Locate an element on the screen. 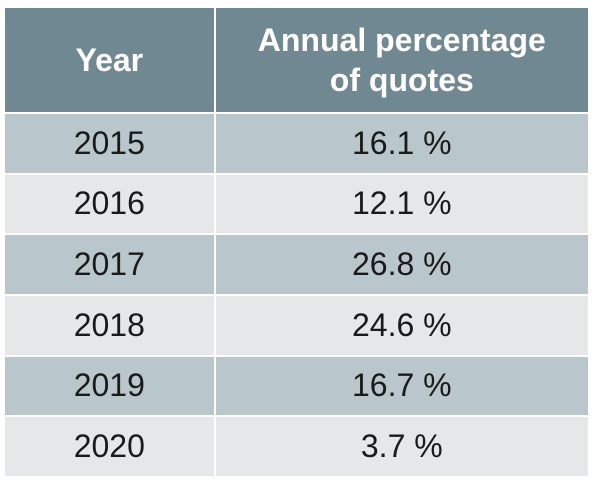  table-row: 2019 16.7 % is located at coordinates (297, 386).